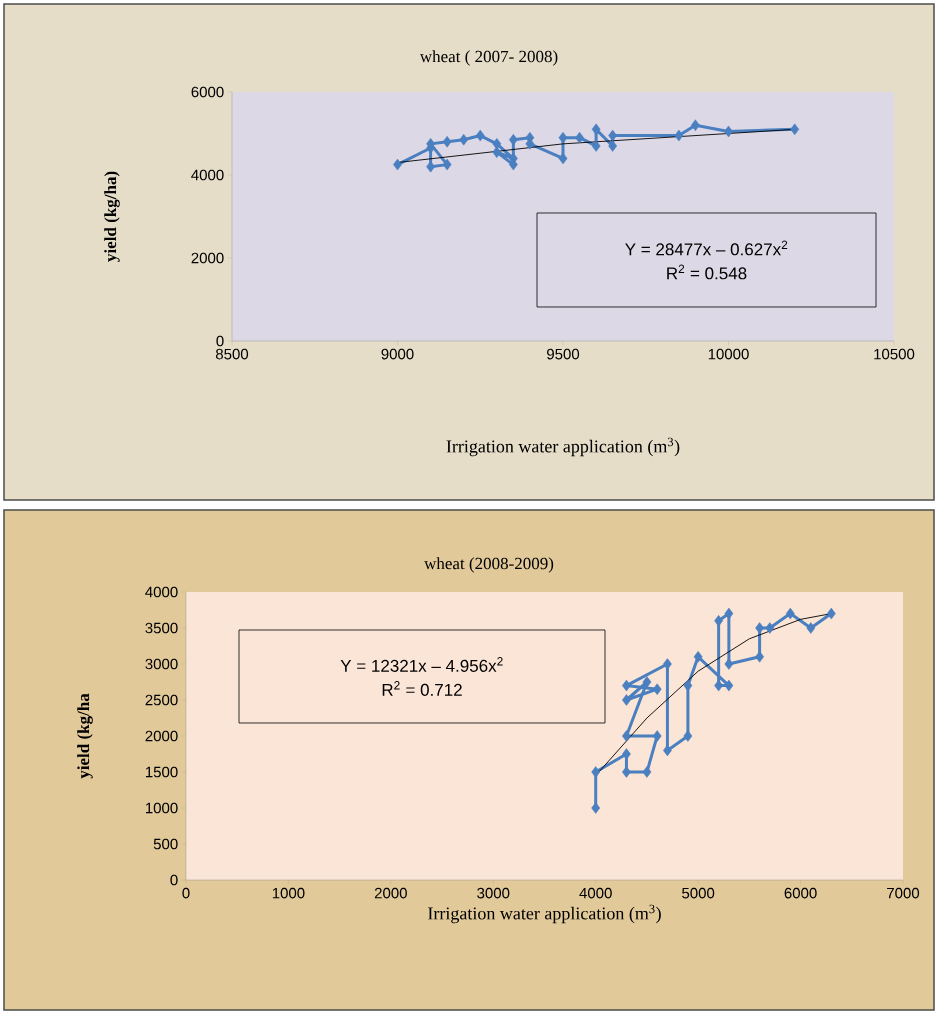  I want to click on y-tick-label: 2500, so click(161, 700).